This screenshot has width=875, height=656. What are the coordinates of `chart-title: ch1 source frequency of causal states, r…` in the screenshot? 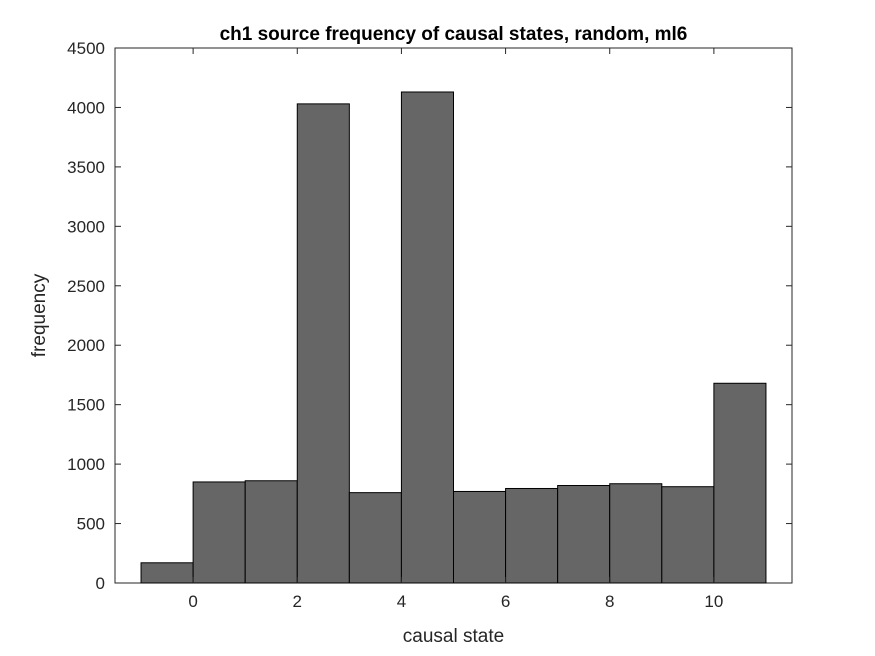 It's located at (454, 34).